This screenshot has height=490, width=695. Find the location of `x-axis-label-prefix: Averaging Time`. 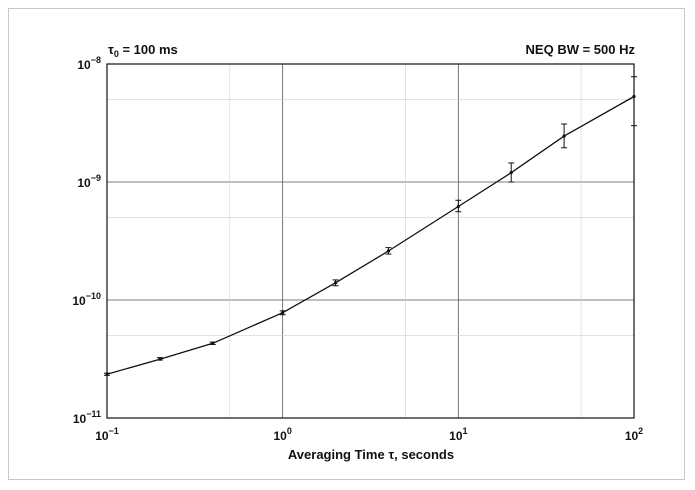

x-axis-label-prefix: Averaging Time is located at coordinates (338, 454).